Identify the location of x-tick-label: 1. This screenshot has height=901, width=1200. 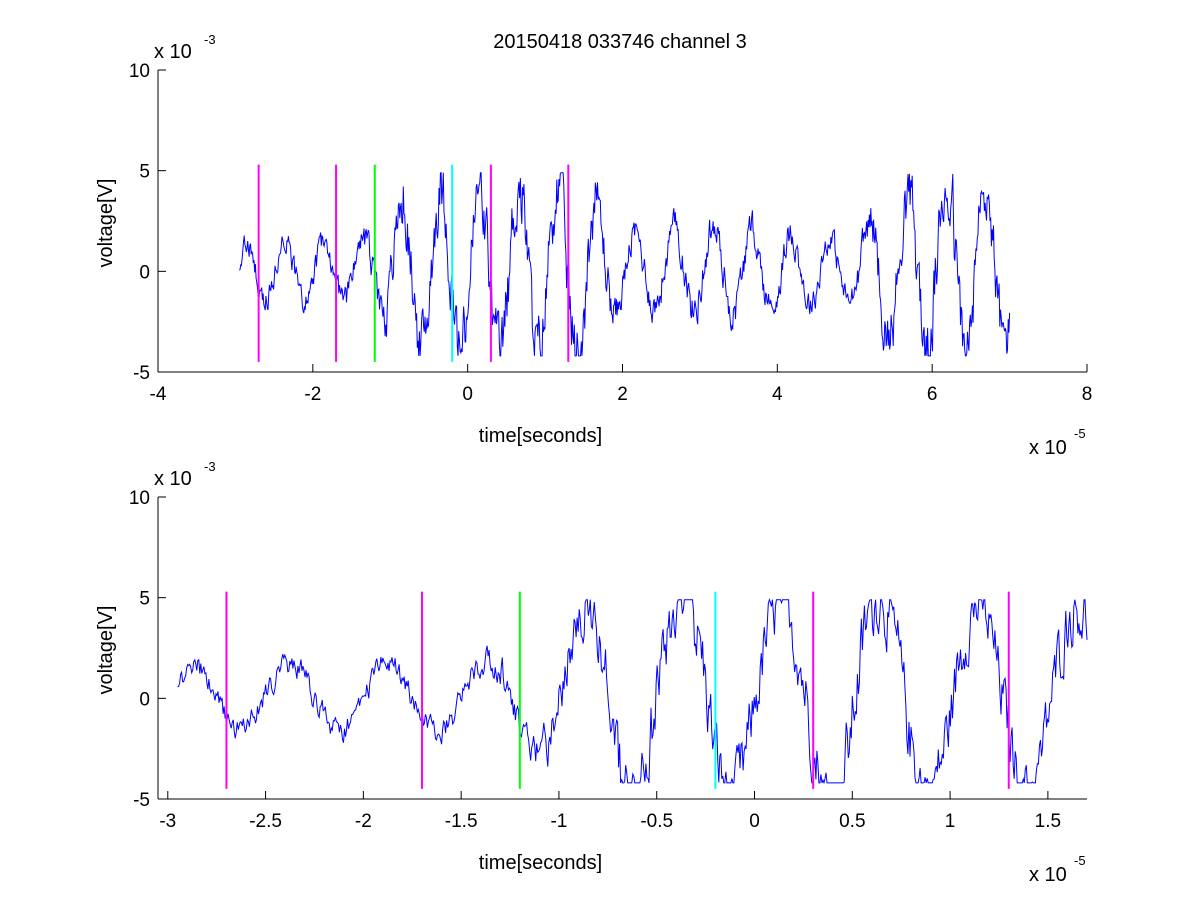
(950, 821).